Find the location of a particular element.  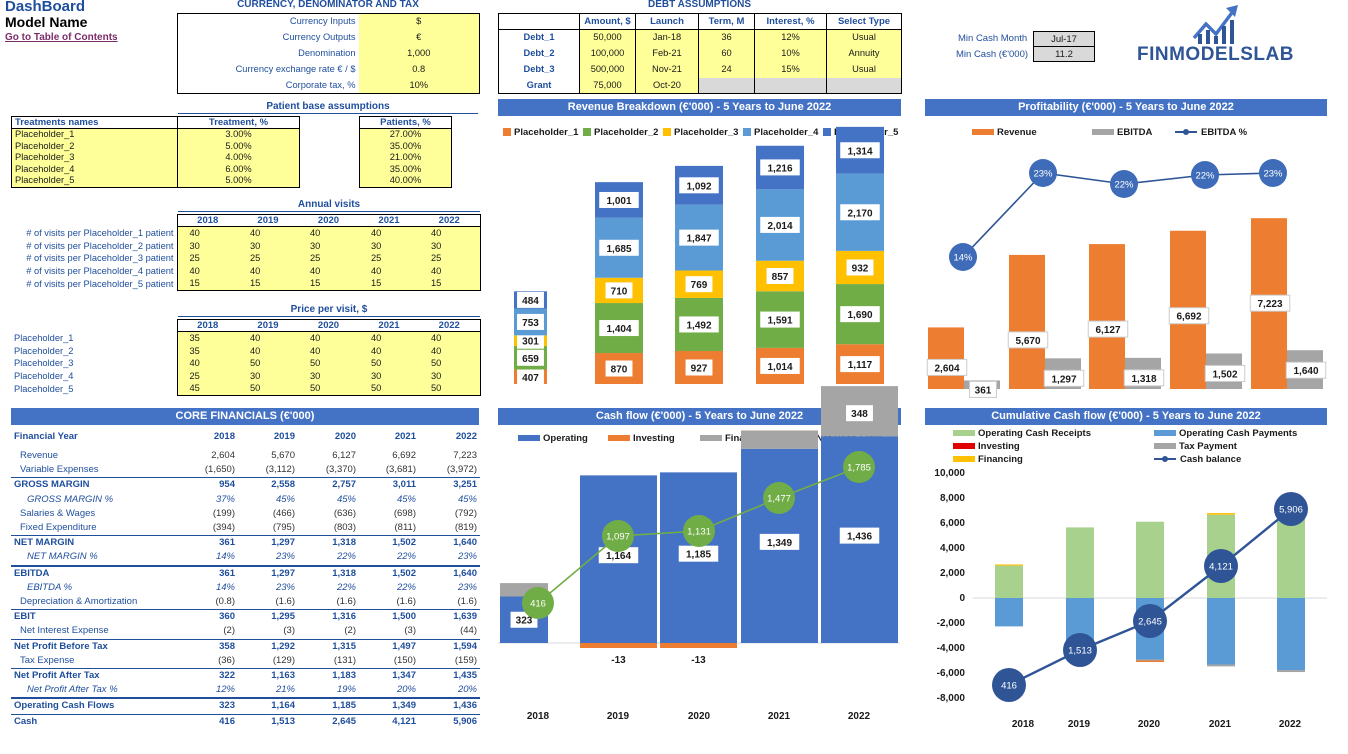

debt-cell: Nov-21 is located at coordinates (667, 69).